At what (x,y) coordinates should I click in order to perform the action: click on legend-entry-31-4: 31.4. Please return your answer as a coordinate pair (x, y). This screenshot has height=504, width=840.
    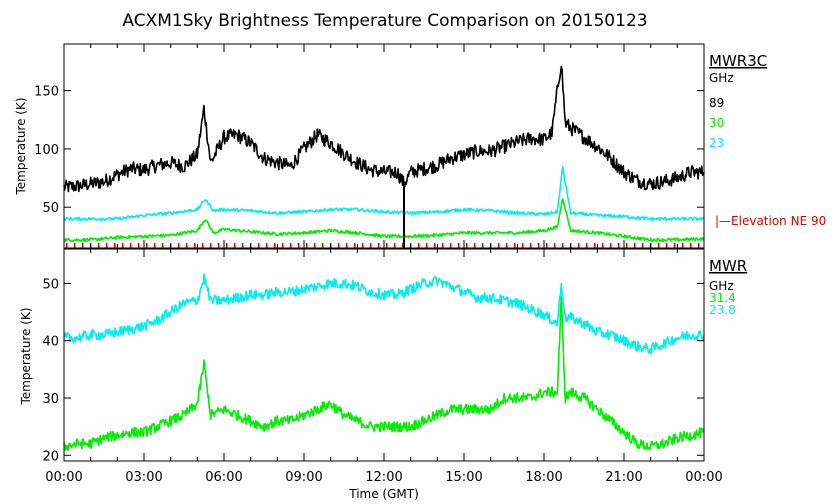
    Looking at the image, I should click on (722, 298).